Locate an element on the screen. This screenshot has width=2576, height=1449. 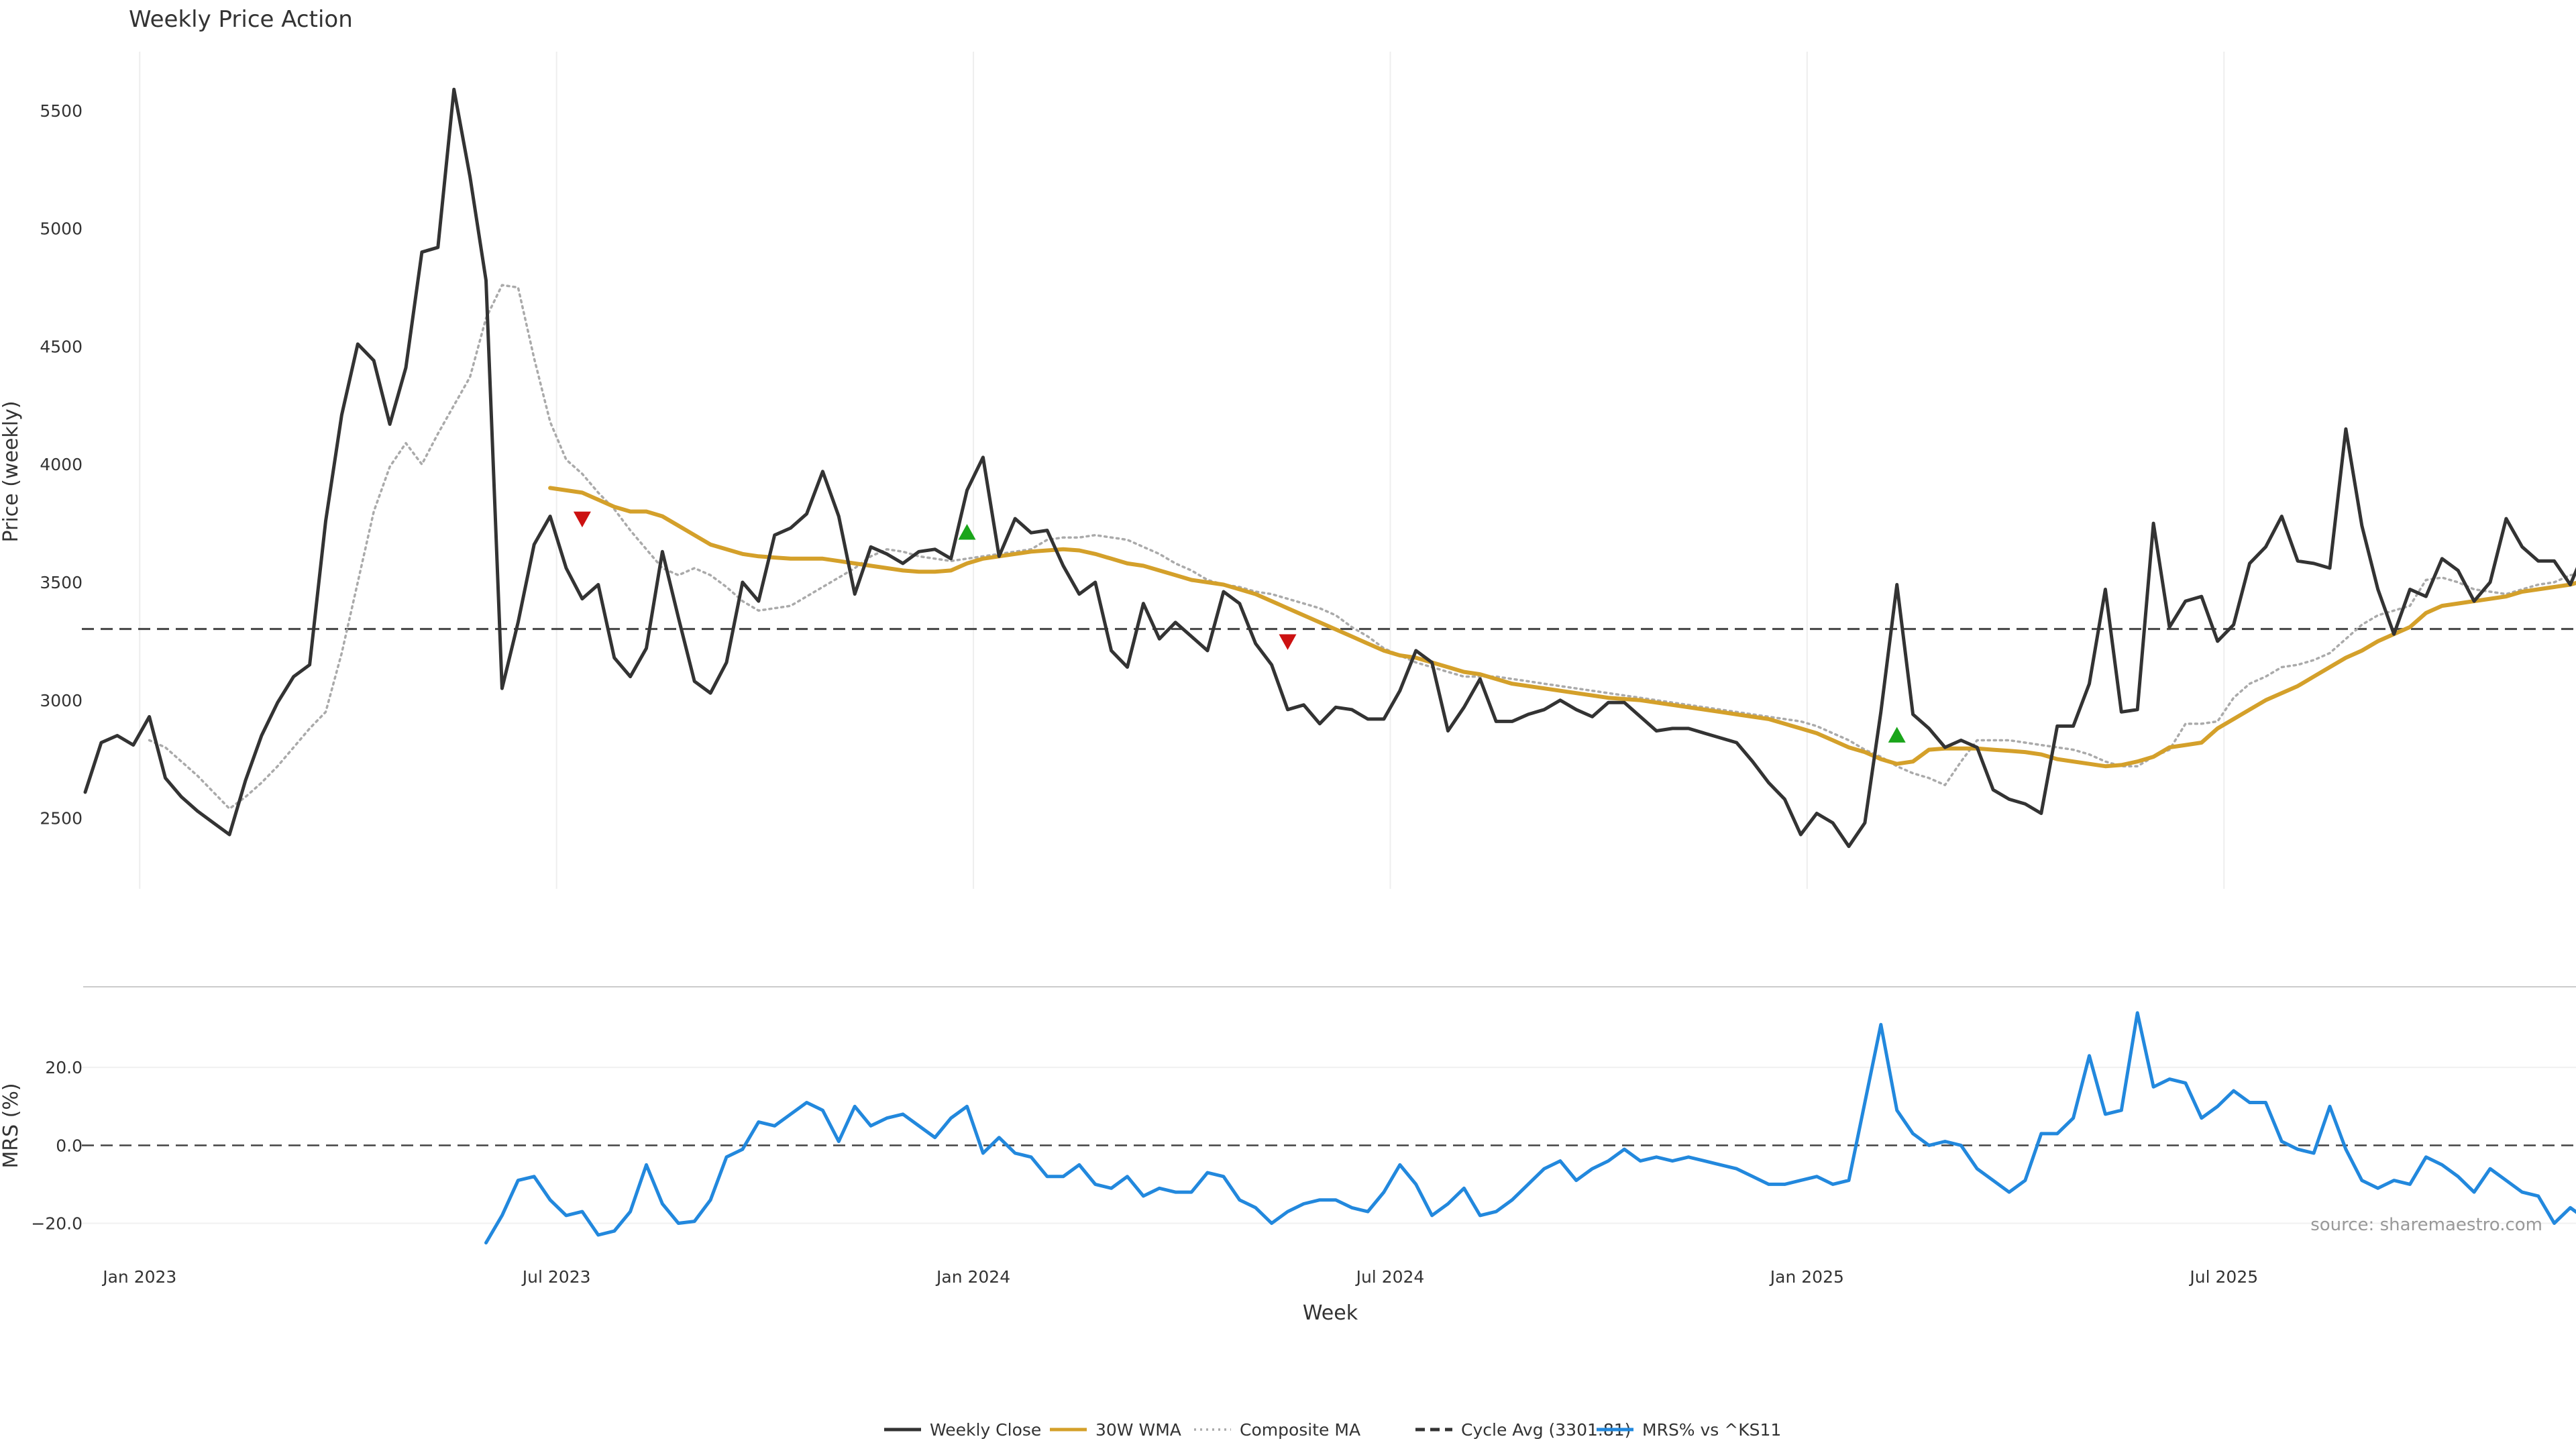
chart-title: Weekly Price Action is located at coordinates (241, 19).